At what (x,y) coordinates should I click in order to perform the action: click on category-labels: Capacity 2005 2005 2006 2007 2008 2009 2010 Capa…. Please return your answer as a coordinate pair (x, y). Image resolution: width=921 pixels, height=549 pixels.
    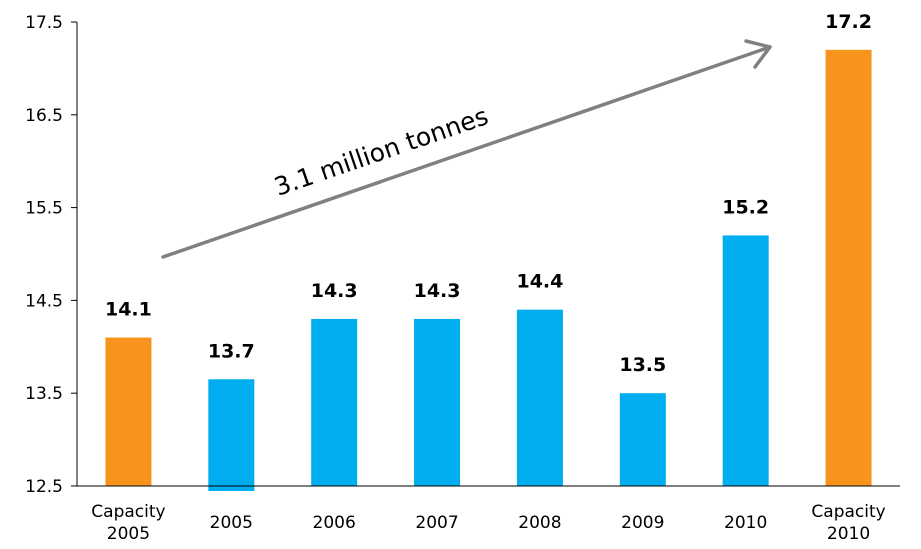
    Looking at the image, I should click on (488, 523).